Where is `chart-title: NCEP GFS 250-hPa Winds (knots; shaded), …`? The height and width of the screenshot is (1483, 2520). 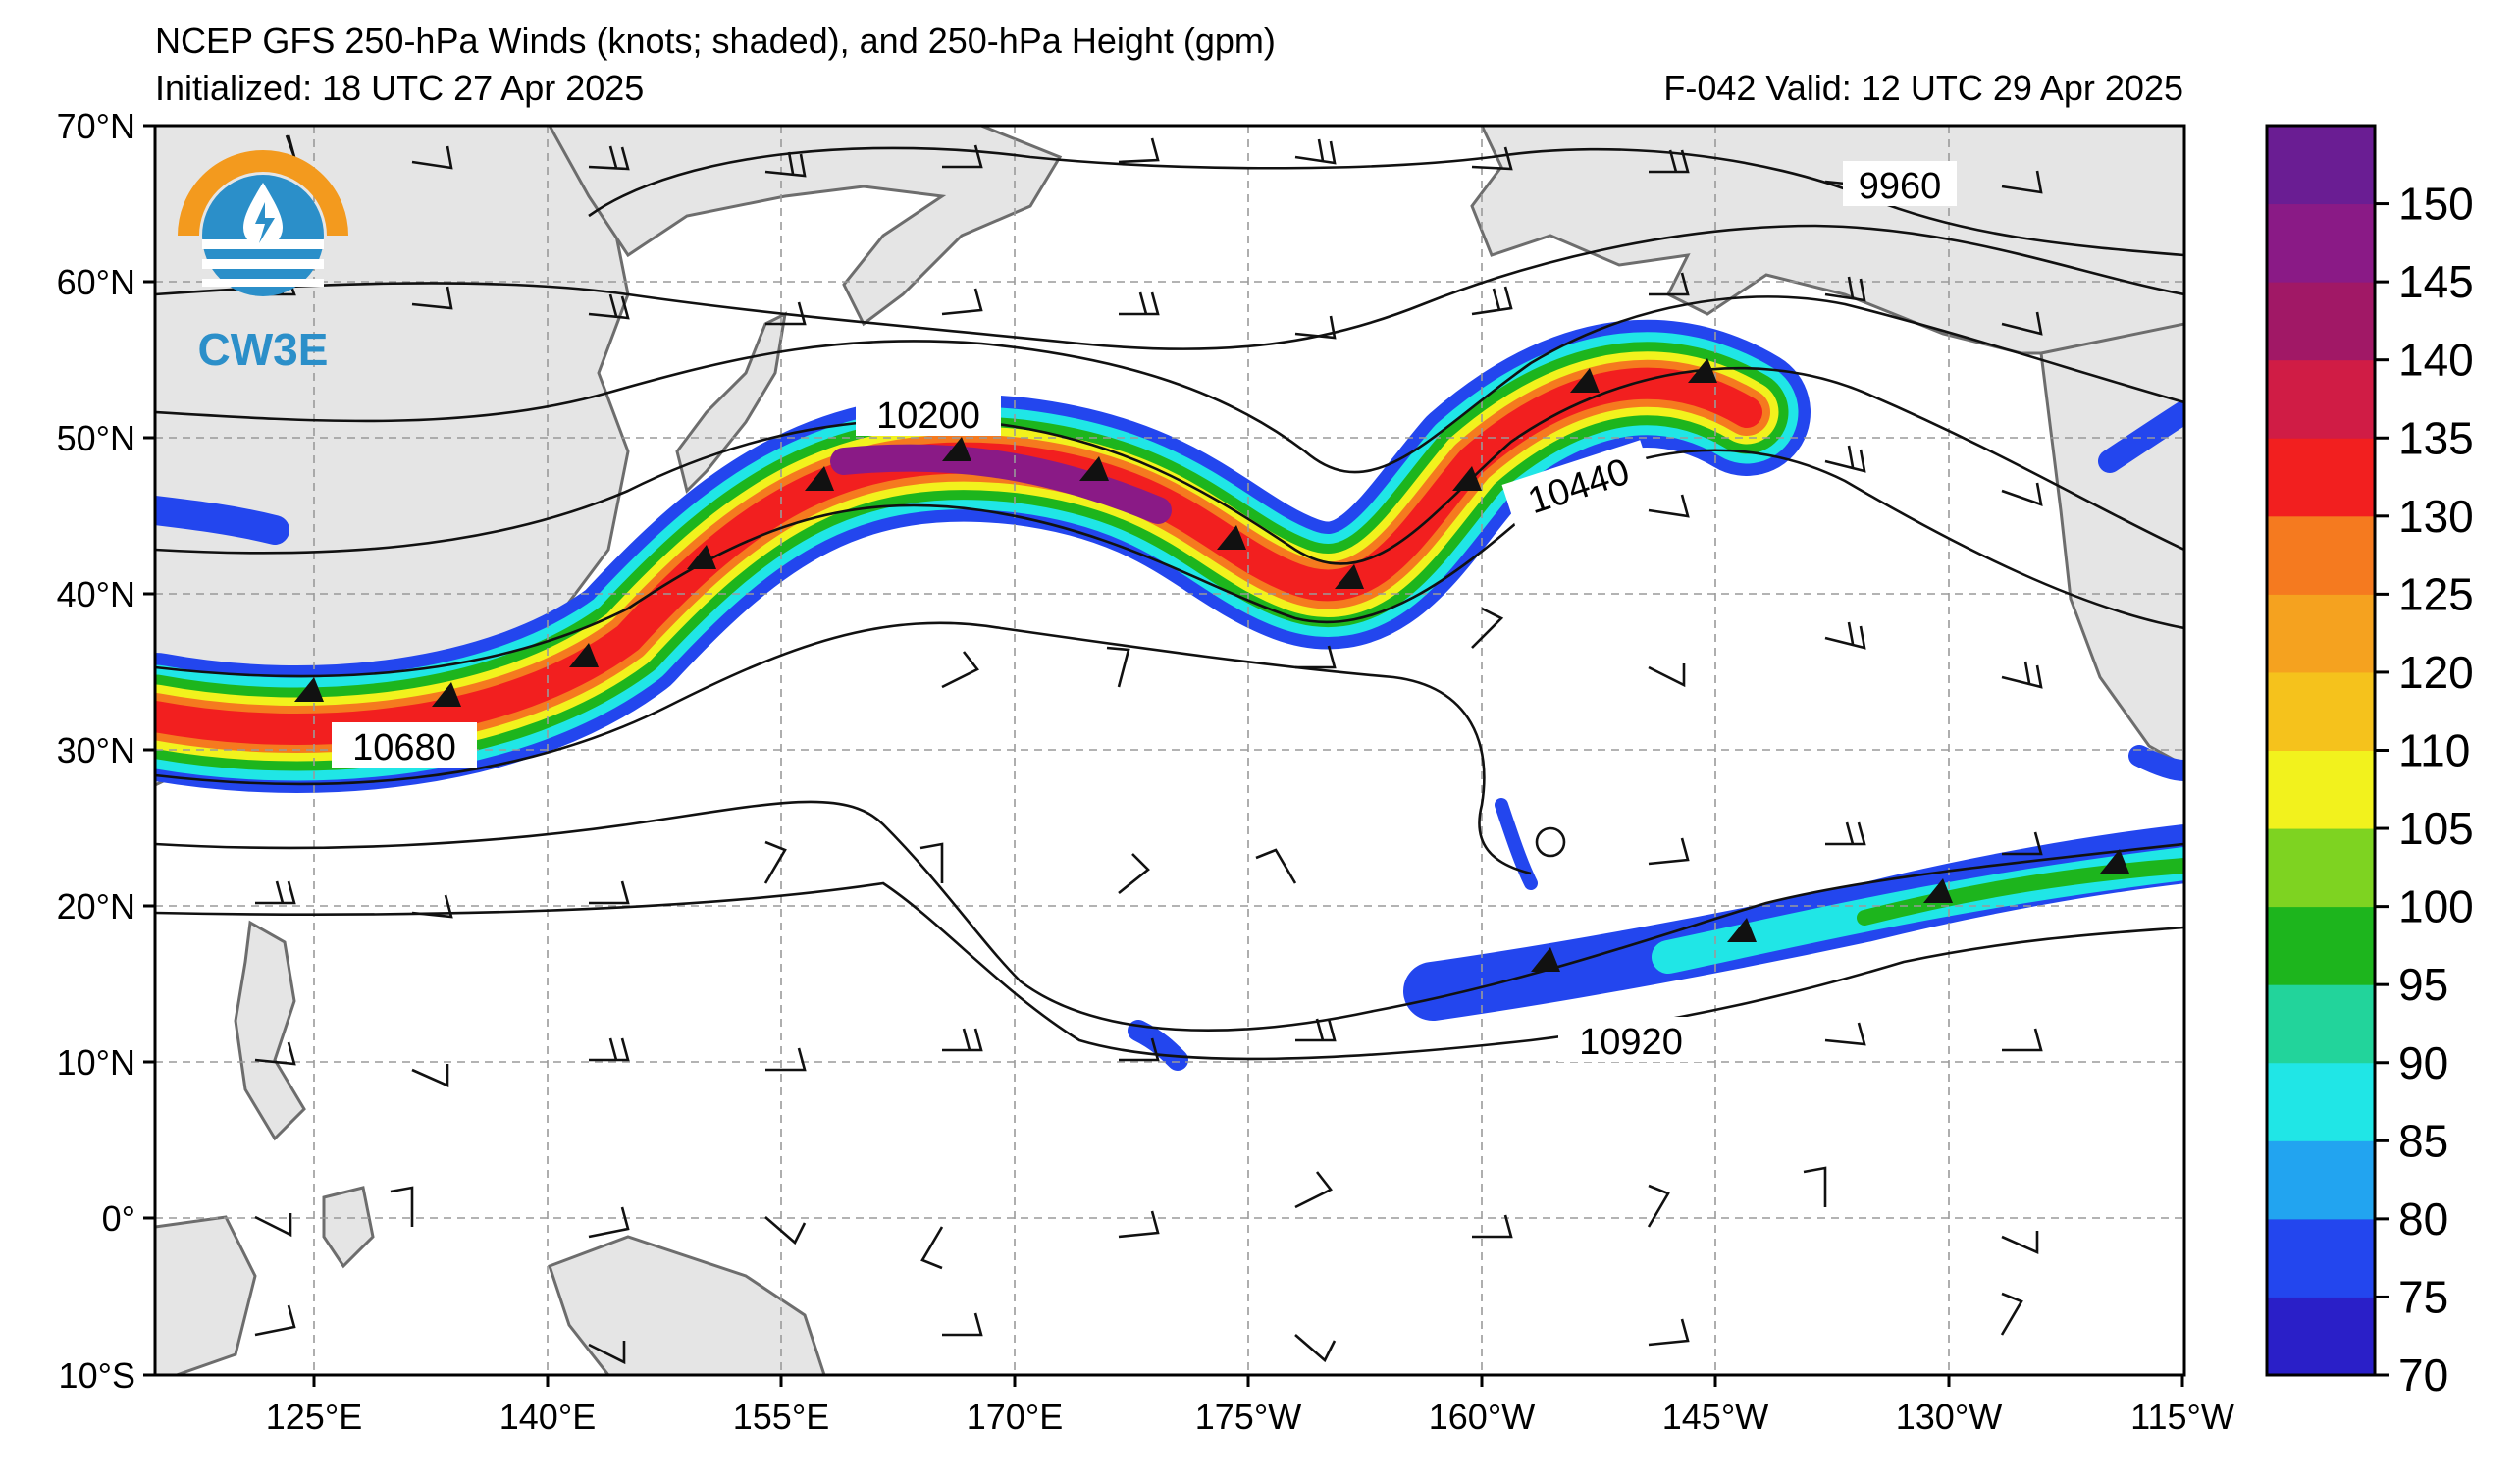
chart-title: NCEP GFS 250-hPa Winds (knots; shaded), … is located at coordinates (715, 41).